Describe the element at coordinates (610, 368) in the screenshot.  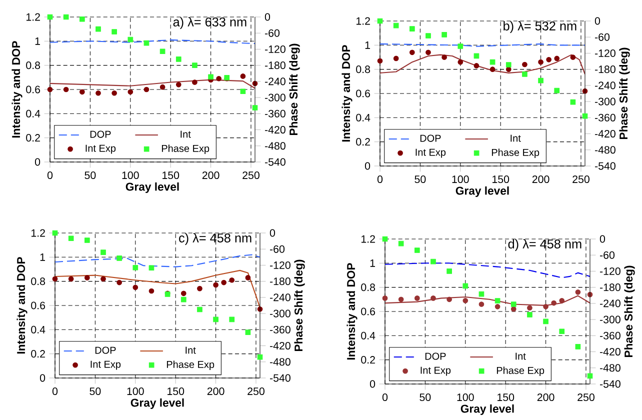
I see `y2-tick-label: -480` at that location.